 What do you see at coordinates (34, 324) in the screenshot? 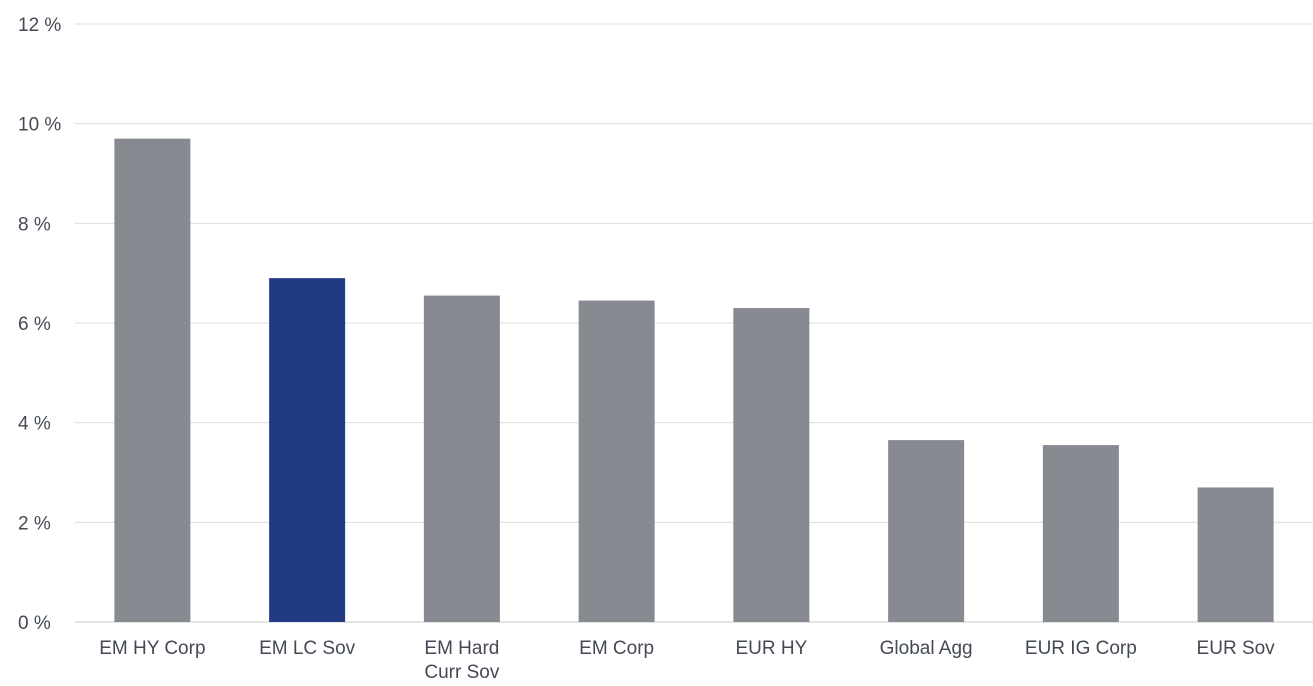
I see `y-tick-label: 6 %` at bounding box center [34, 324].